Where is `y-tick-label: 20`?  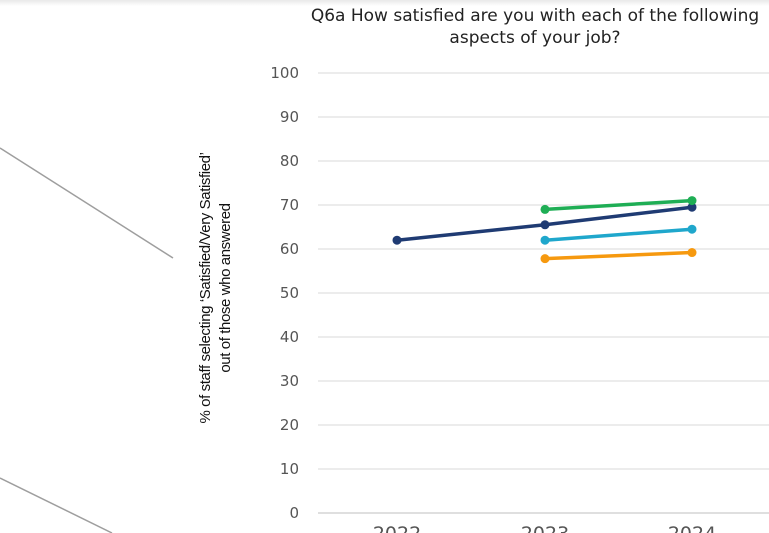
y-tick-label: 20 is located at coordinates (289, 425).